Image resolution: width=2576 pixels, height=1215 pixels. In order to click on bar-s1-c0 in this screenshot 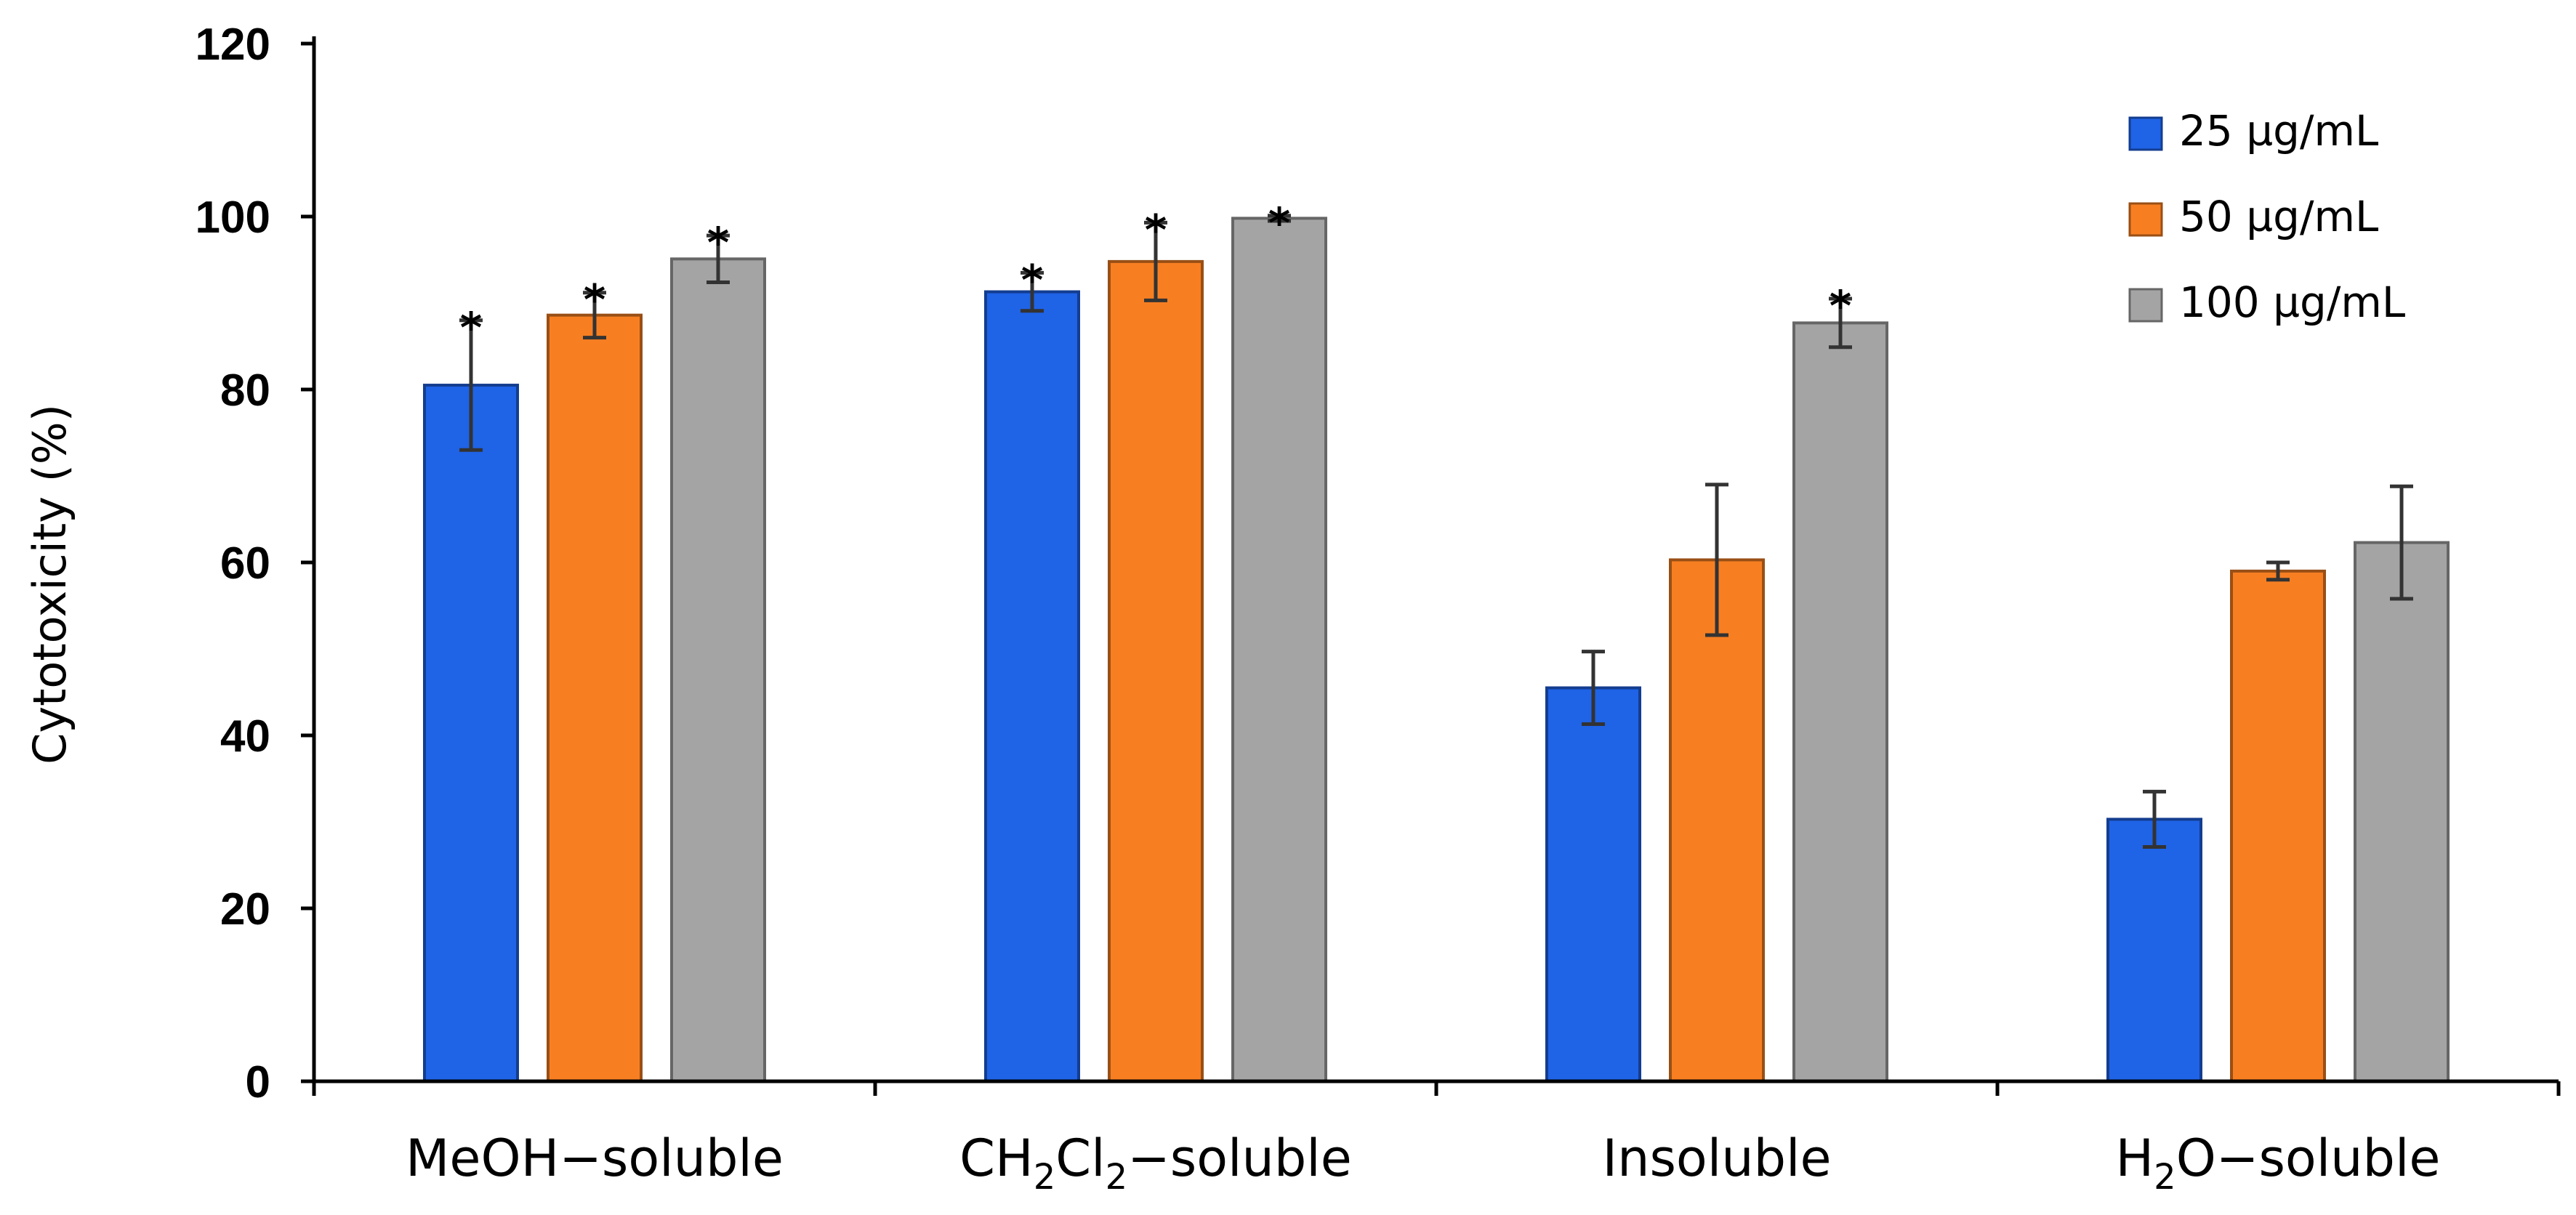, I will do `click(595, 698)`.